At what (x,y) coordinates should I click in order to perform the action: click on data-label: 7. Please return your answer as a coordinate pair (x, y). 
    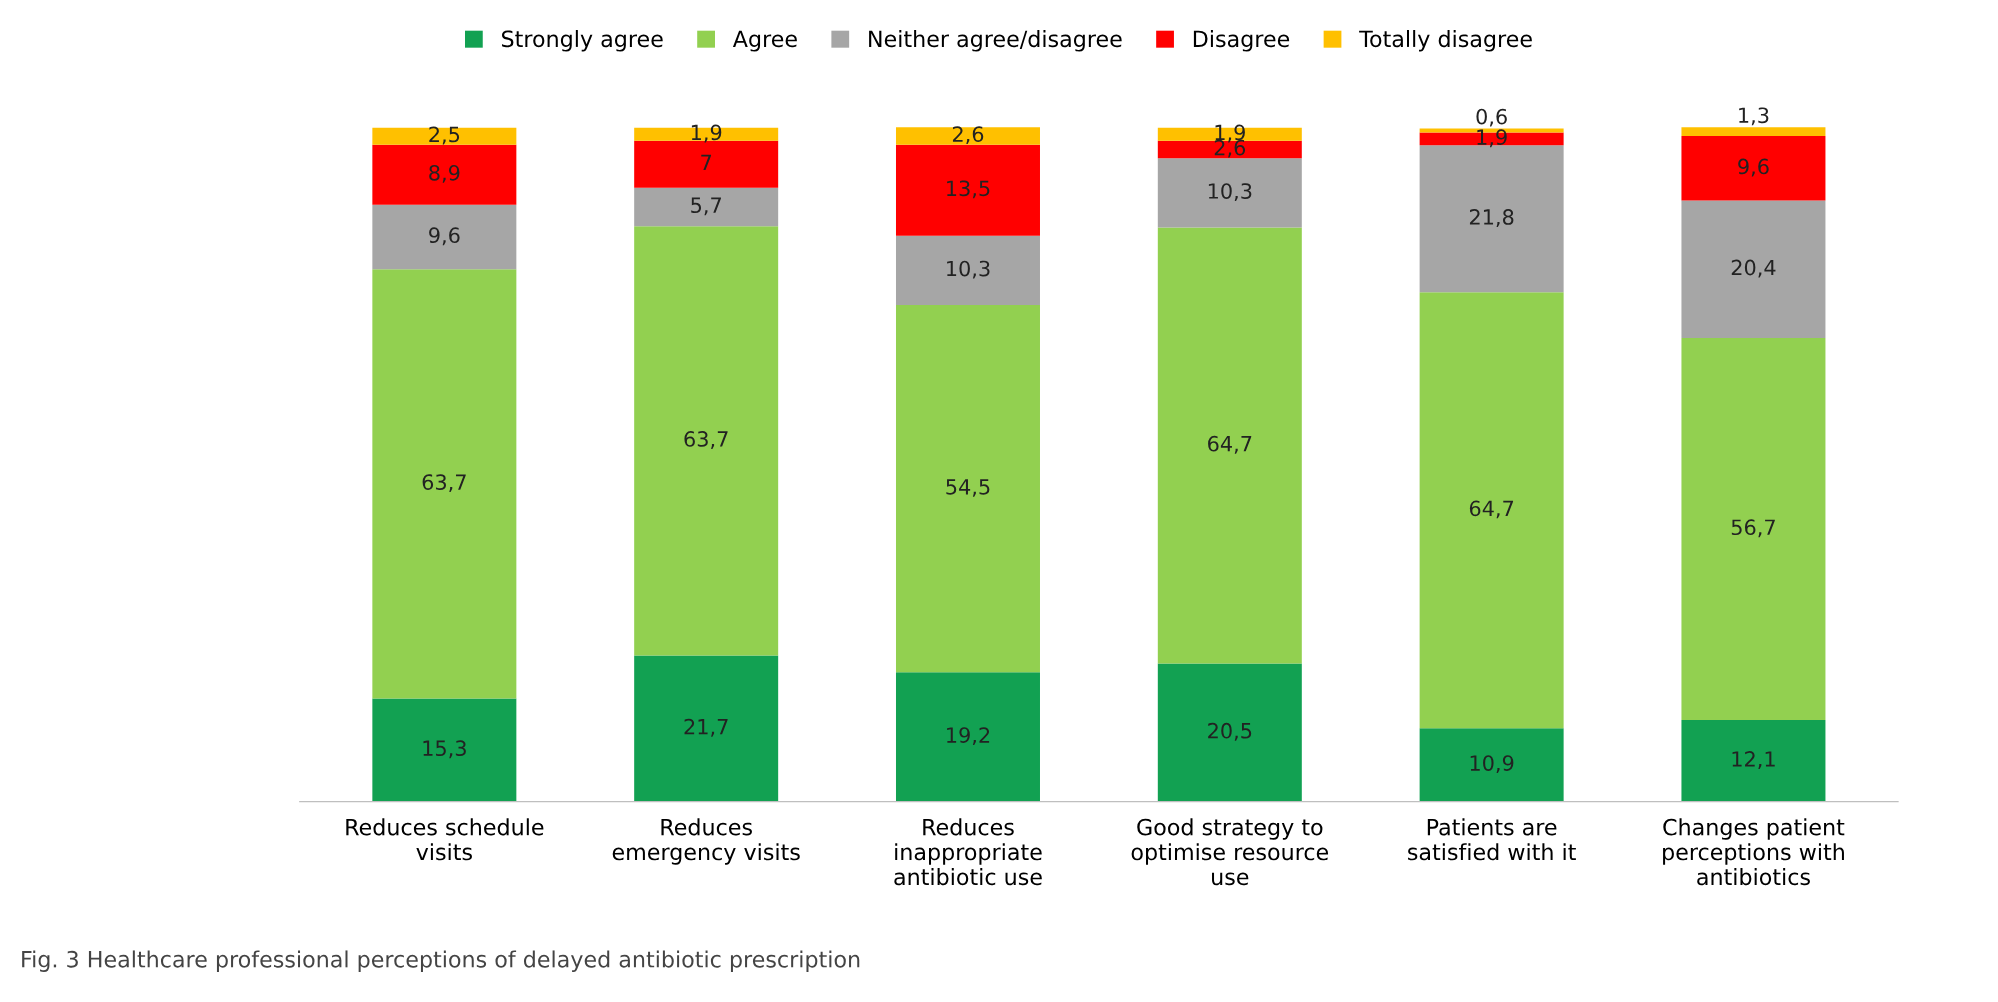
    Looking at the image, I should click on (706, 162).